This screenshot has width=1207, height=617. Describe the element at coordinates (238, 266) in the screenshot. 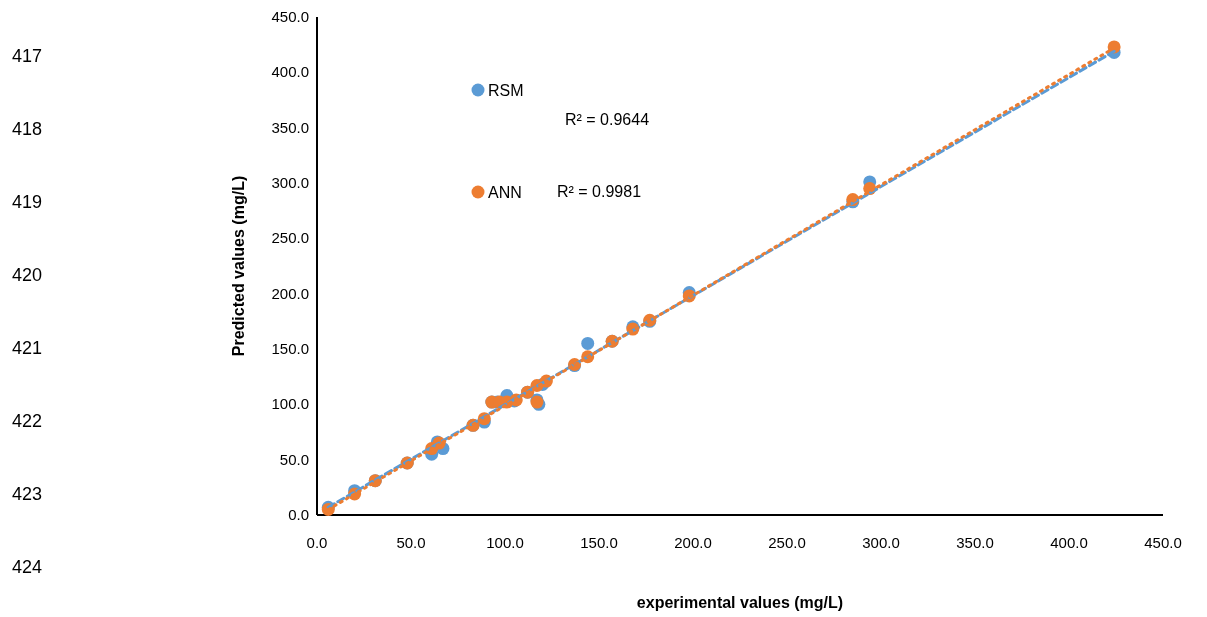

I see `y-axis-title: Predicted values (mg/L)` at that location.